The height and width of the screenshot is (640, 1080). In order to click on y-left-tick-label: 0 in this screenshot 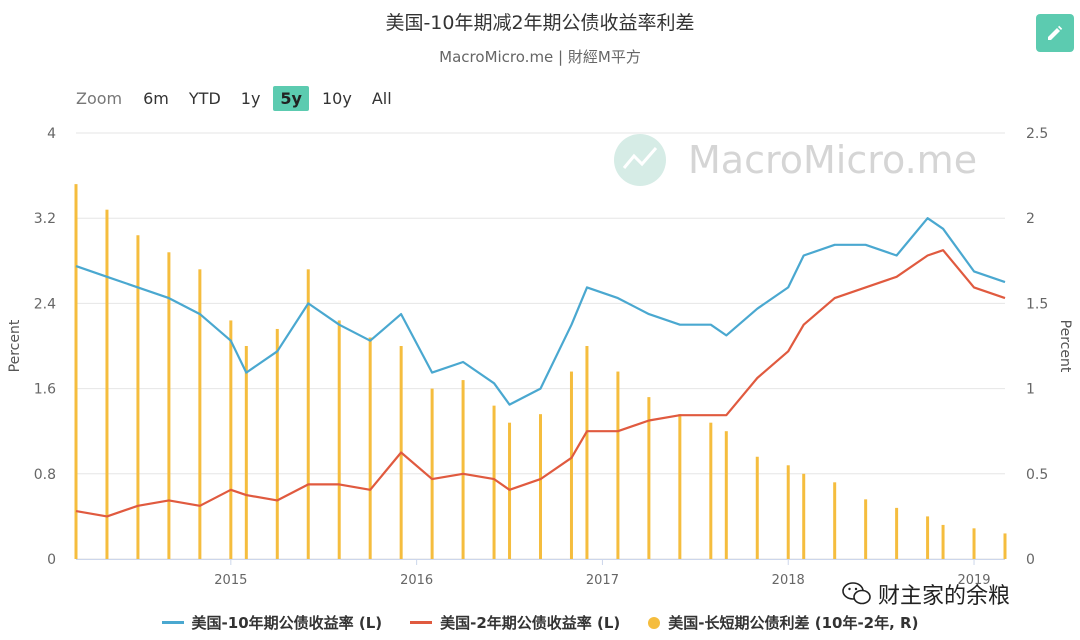, I will do `click(51, 560)`.